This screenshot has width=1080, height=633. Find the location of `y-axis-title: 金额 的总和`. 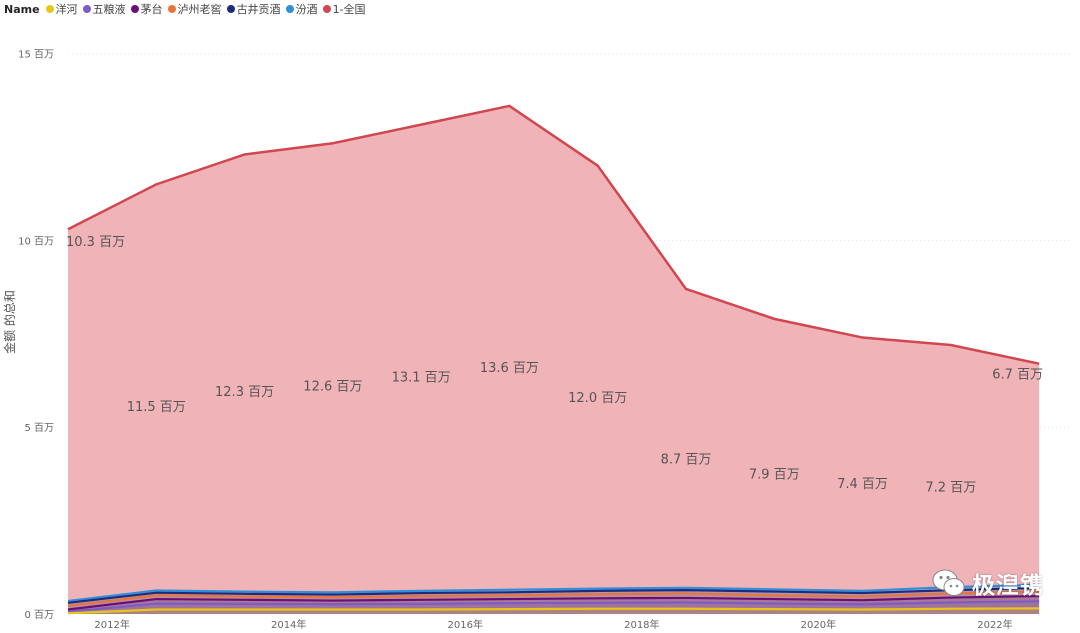

y-axis-title: 金额 的总和 is located at coordinates (9, 322).